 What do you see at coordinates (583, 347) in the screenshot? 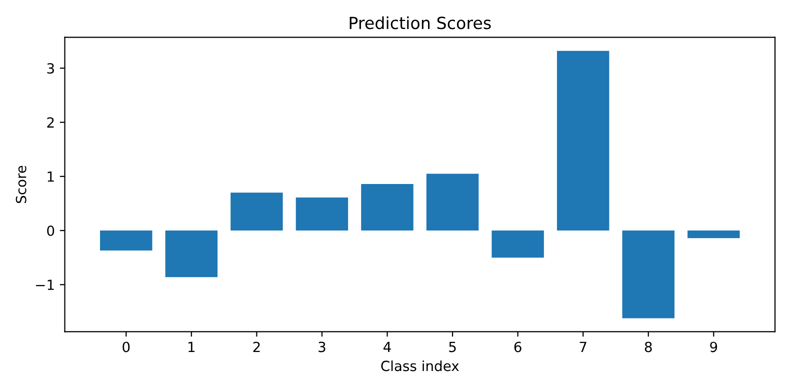
I see `x-tick-label: 7` at bounding box center [583, 347].